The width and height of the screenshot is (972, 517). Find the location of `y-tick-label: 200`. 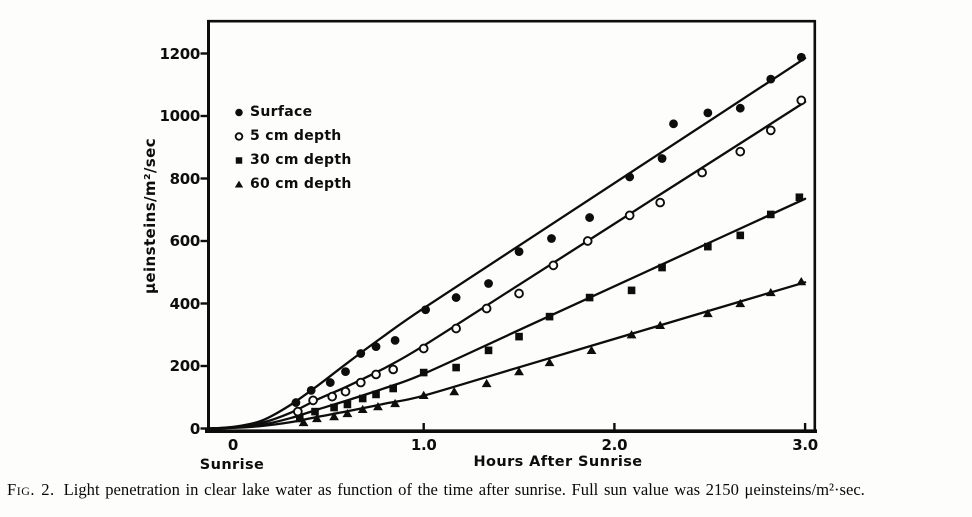

y-tick-label: 200 is located at coordinates (185, 366).